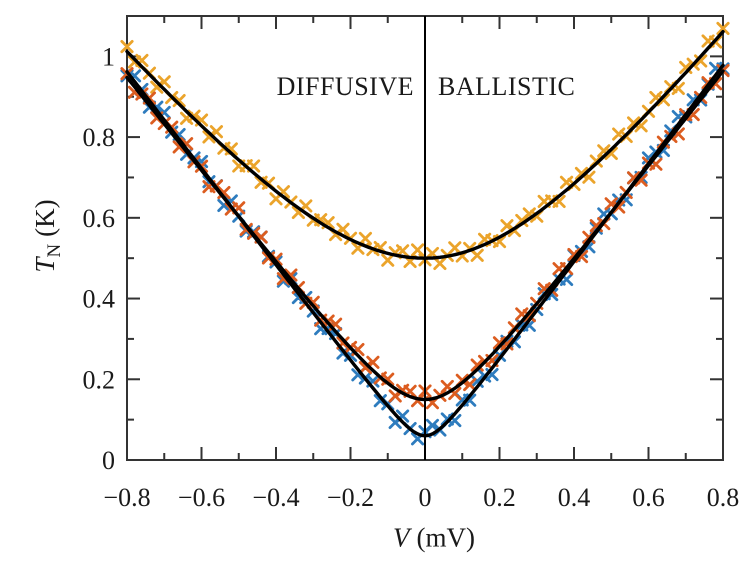  I want to click on x-tick-label: 0.4, so click(574, 497).